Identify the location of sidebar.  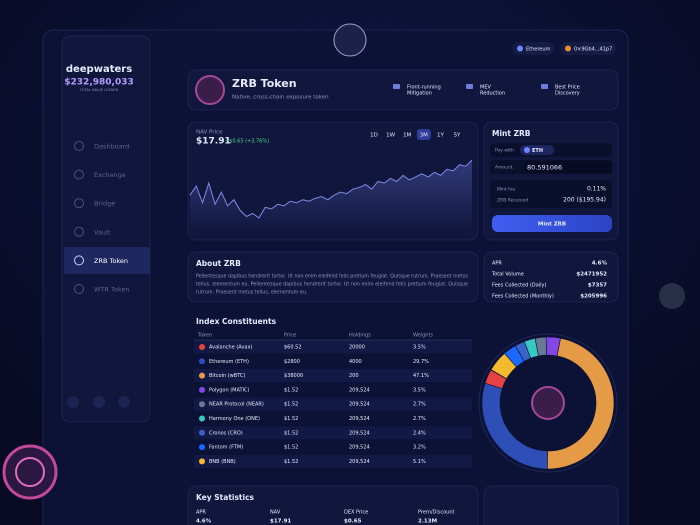
(106, 229).